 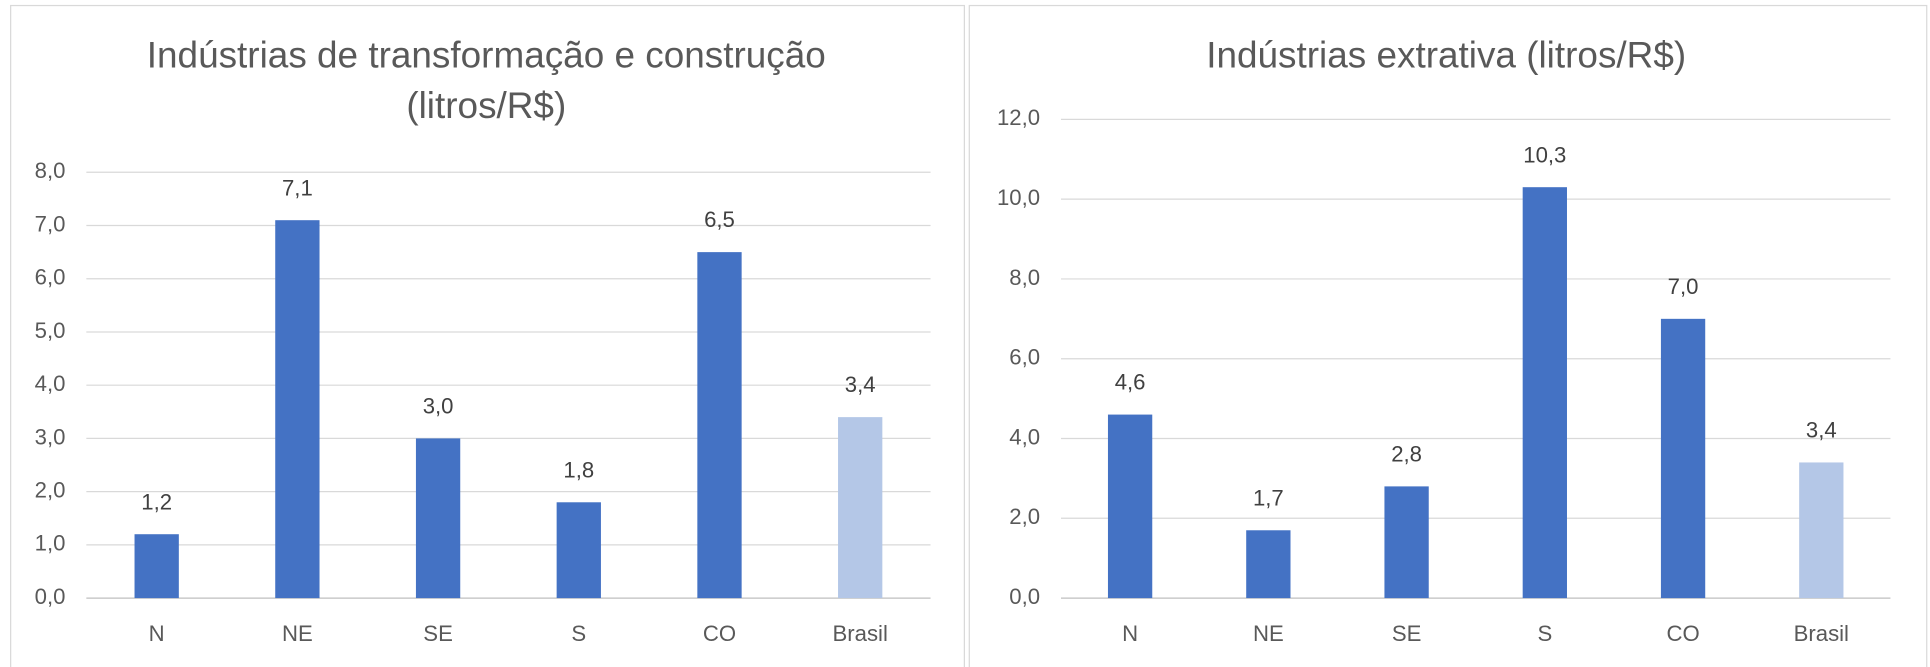 What do you see at coordinates (486, 105) in the screenshot?
I see `chart-title: (litros/R$)` at bounding box center [486, 105].